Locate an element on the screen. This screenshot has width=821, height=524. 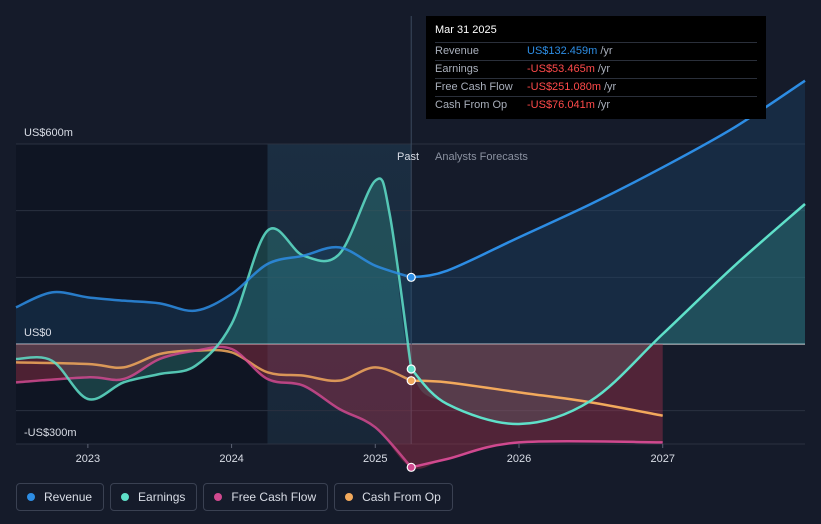
cash-from-op-marker is located at coordinates (411, 381).